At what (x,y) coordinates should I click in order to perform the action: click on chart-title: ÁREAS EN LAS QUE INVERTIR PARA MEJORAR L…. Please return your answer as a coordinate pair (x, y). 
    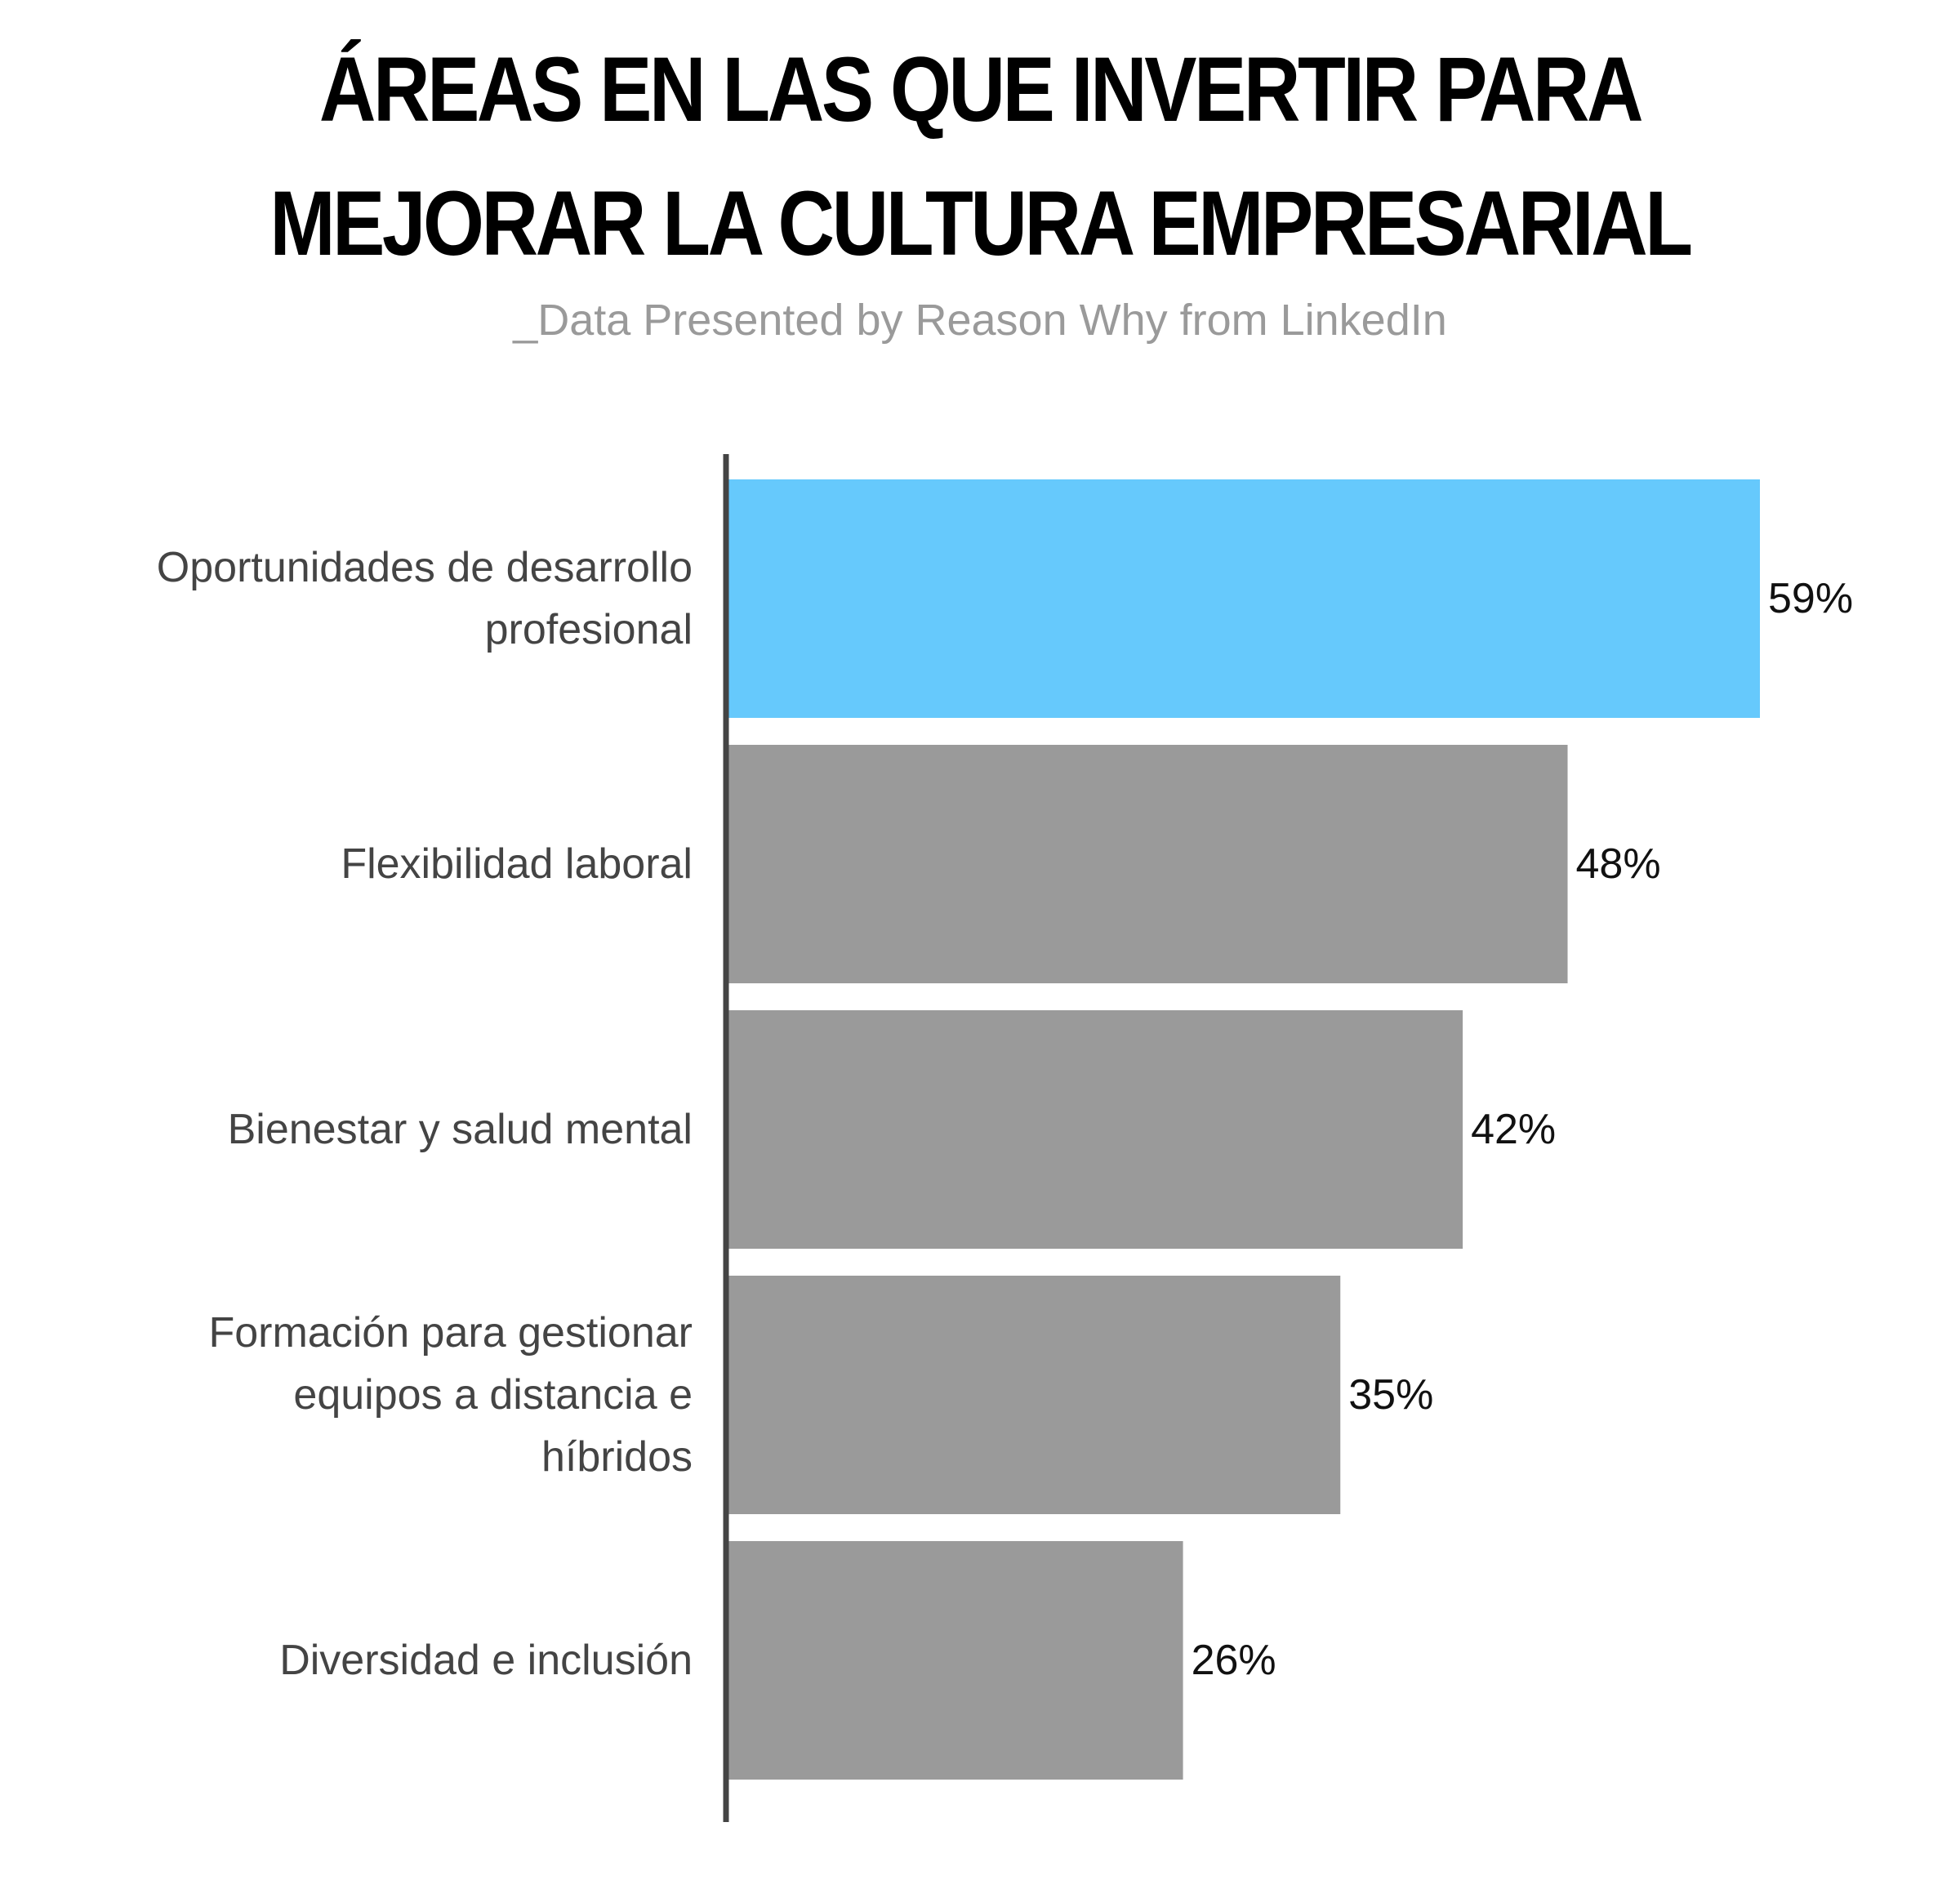
    Looking at the image, I should click on (981, 156).